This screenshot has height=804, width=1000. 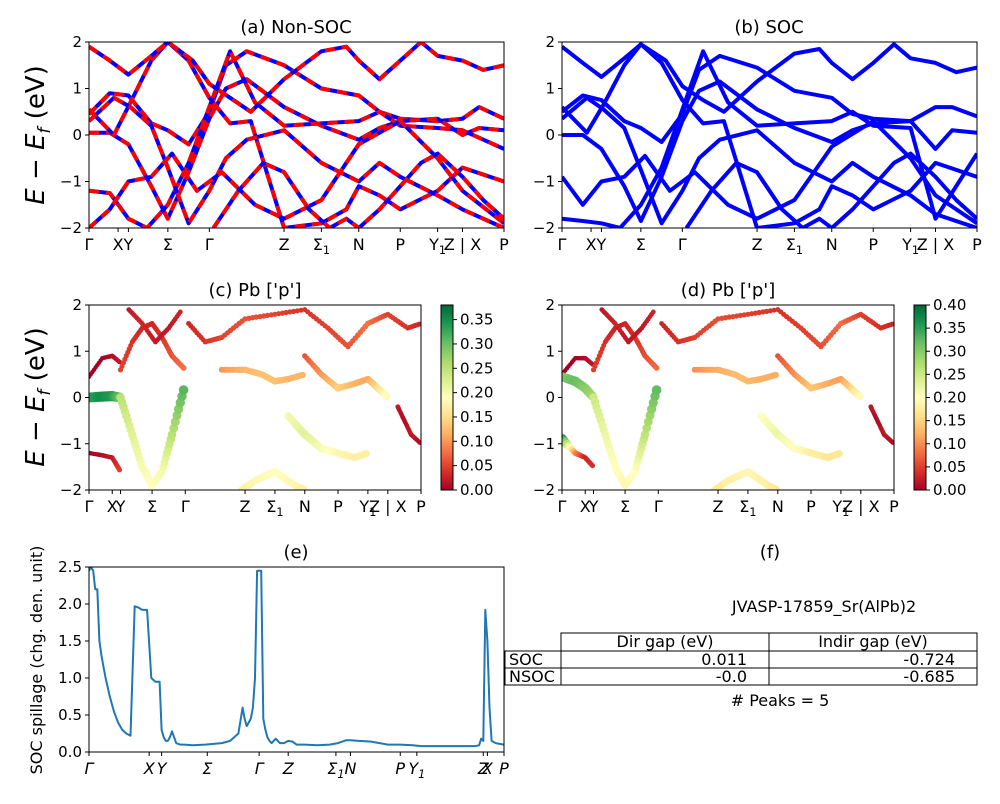 I want to click on table-value-cell: -0.724, so click(x=929, y=659).